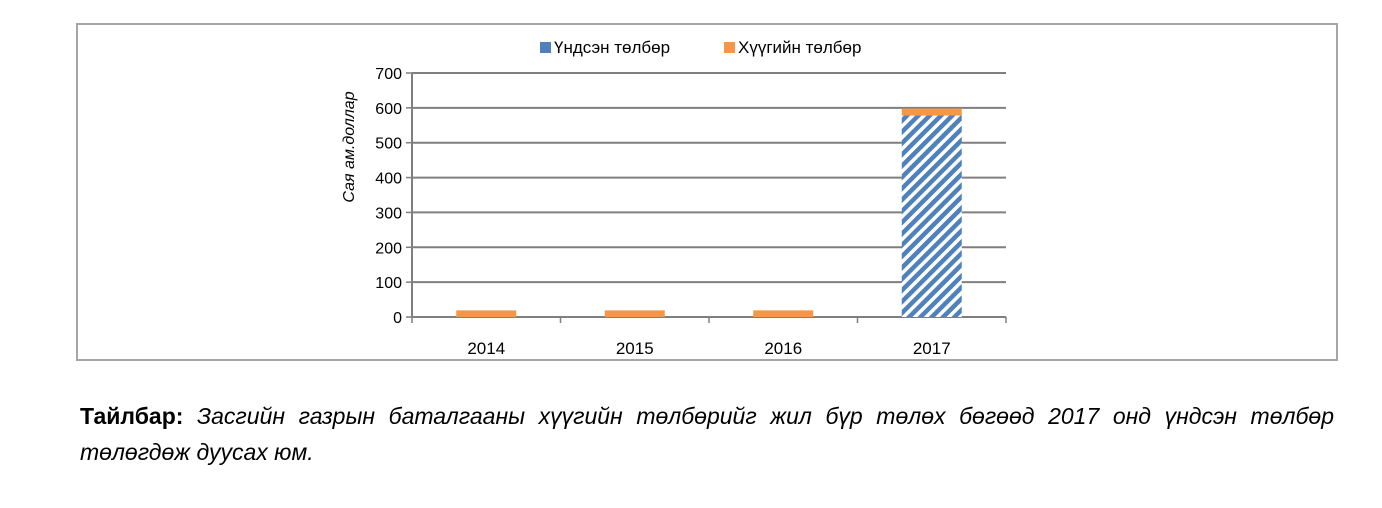 This screenshot has height=508, width=1382. What do you see at coordinates (932, 348) in the screenshot?
I see `x-tick-label: 2017` at bounding box center [932, 348].